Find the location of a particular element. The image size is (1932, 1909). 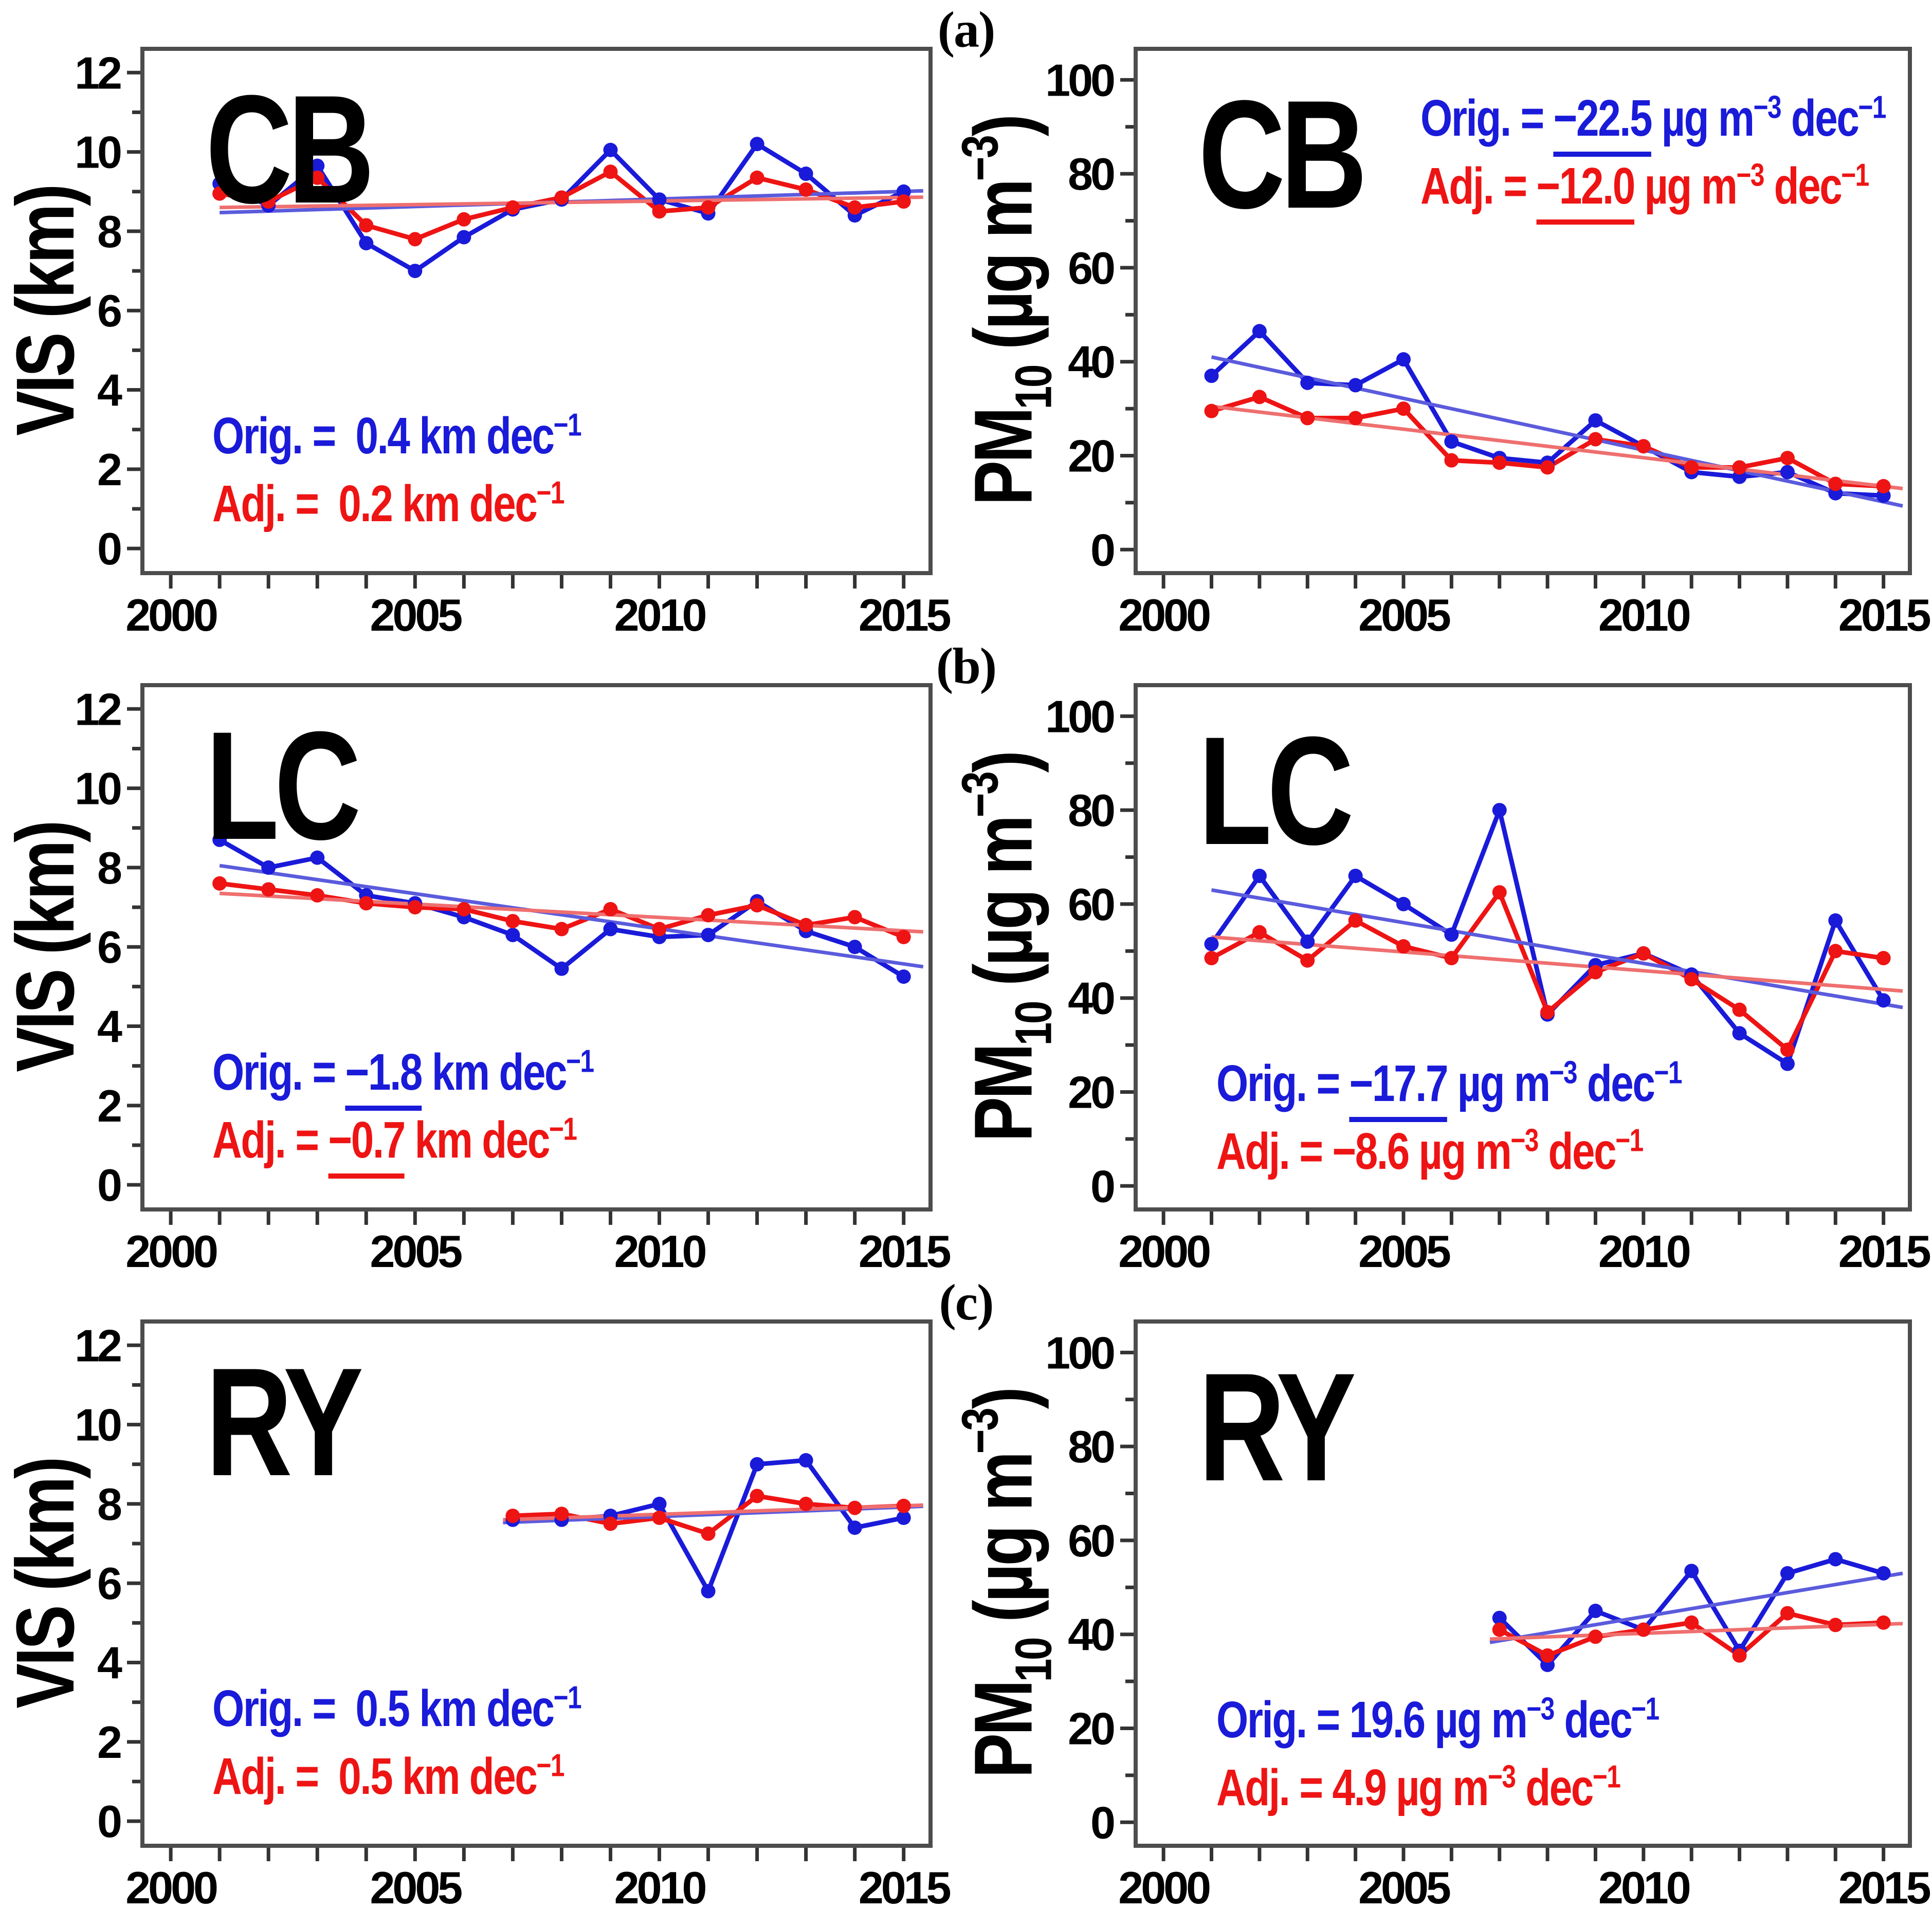

chart-canvas-lc-pm10: 2000 2005 2010 2015 0 20 40 60 80 100 is located at coordinates (1489, 978).